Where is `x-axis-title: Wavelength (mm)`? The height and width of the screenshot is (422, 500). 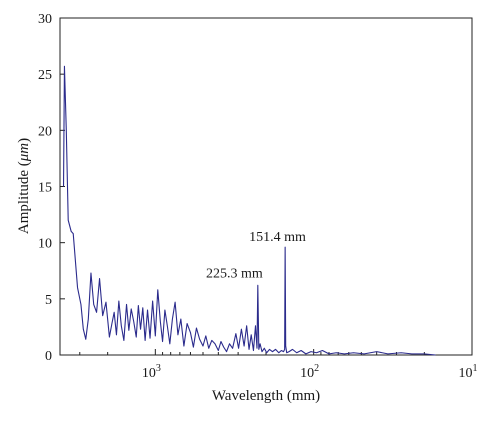 x-axis-title: Wavelength (mm) is located at coordinates (266, 396).